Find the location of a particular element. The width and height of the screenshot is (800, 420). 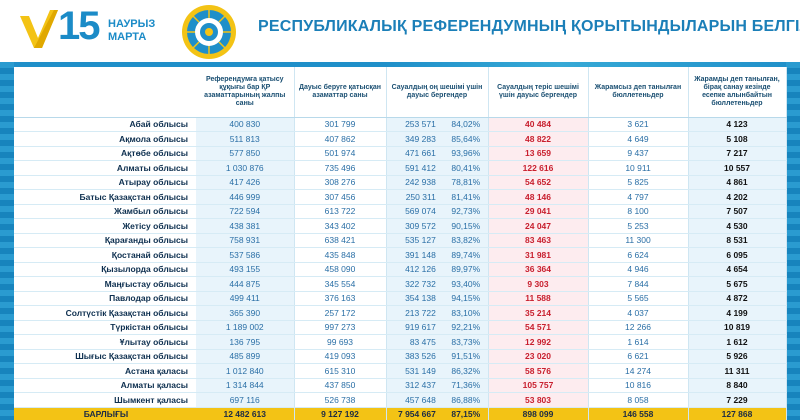

yes-count: 250 311 is located at coordinates (420, 196).